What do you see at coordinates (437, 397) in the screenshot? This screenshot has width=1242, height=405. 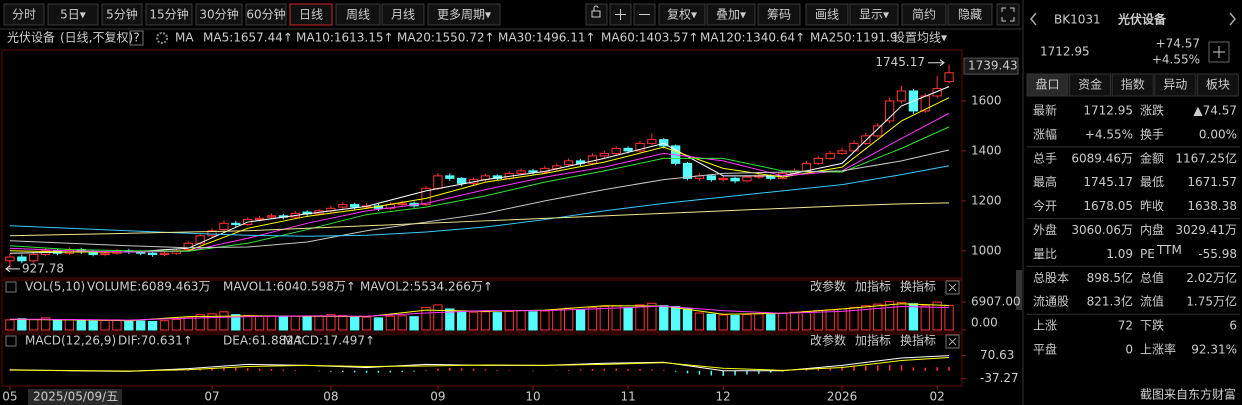 I see `x-tick-label: 09` at bounding box center [437, 397].